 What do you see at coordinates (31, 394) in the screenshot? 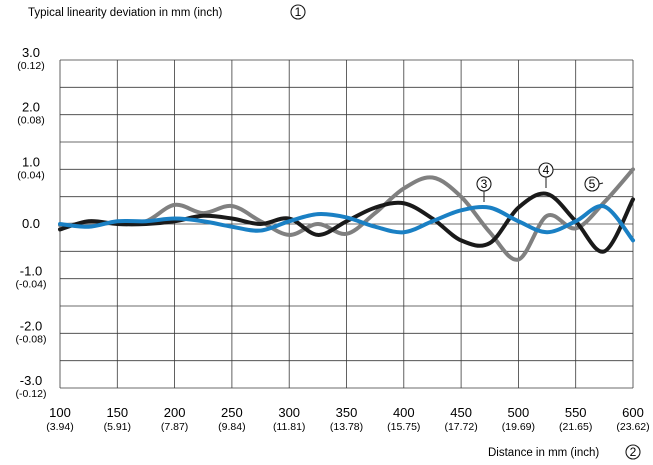
I see `y-tick-sublabel: (-0.12)` at bounding box center [31, 394].